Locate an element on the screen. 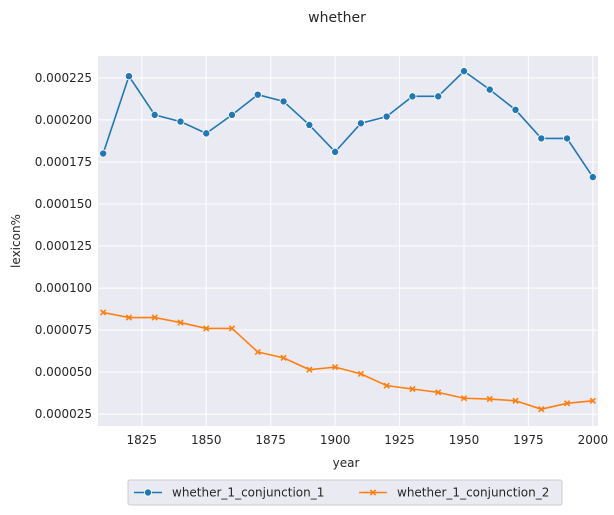 The height and width of the screenshot is (515, 614). x-tick-label: 1975 is located at coordinates (528, 440).